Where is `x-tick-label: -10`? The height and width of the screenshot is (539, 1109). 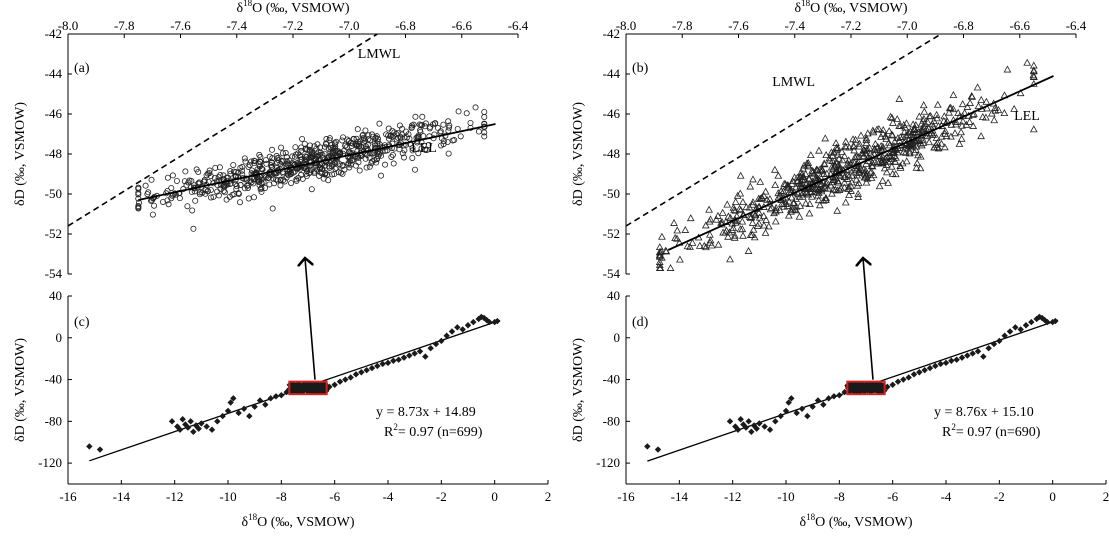
x-tick-label: -10 is located at coordinates (227, 496).